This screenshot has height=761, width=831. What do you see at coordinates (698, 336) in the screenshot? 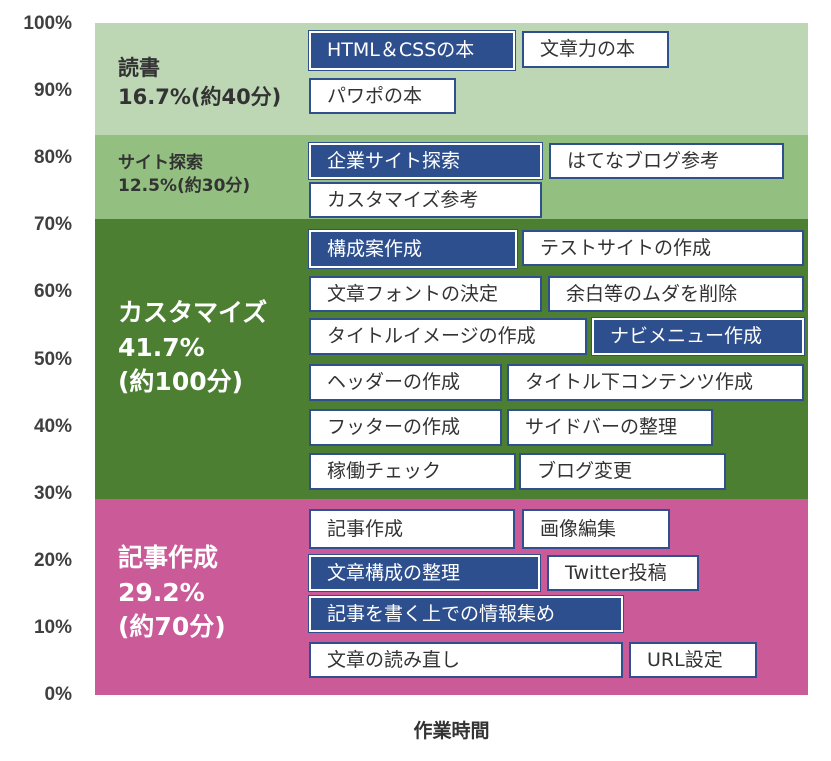
I see `task-box: ナビメニュー作成` at bounding box center [698, 336].